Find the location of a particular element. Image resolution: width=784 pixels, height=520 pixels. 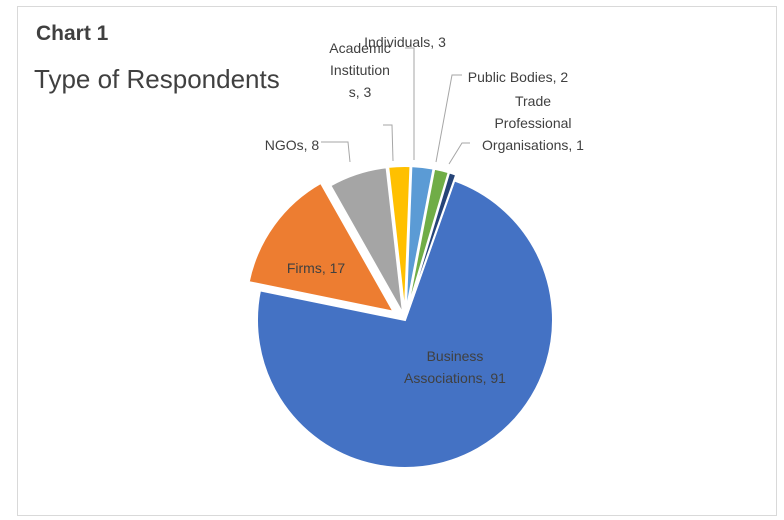

pie-slice-firms is located at coordinates (321, 247).